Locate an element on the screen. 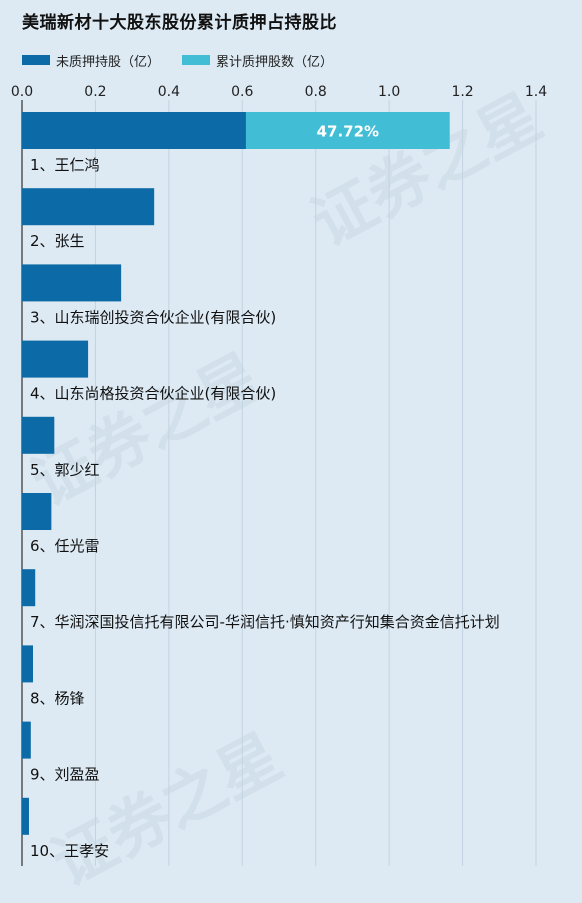  legend: 未质押持股（亿） 累计质押股数（亿） is located at coordinates (188, 60).